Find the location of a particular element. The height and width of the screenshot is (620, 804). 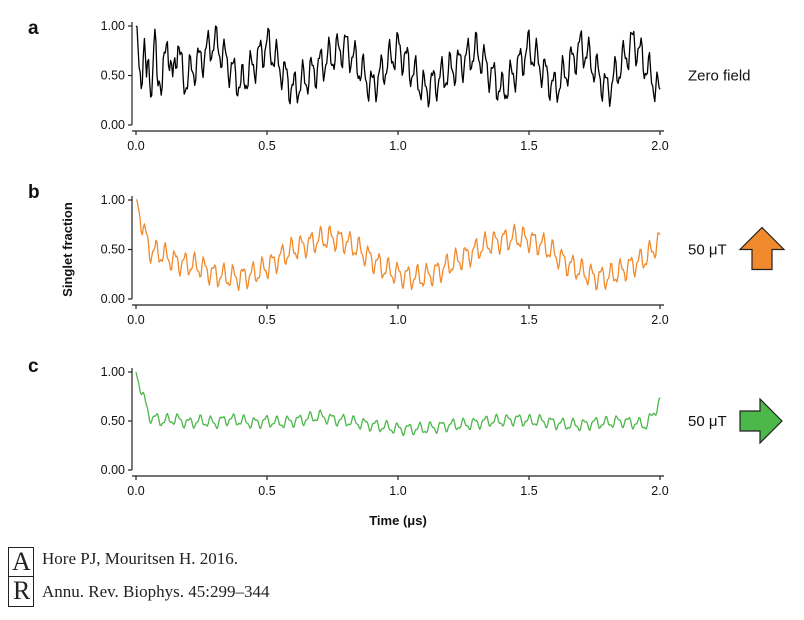

arrow-up-icon is located at coordinates (762, 248).